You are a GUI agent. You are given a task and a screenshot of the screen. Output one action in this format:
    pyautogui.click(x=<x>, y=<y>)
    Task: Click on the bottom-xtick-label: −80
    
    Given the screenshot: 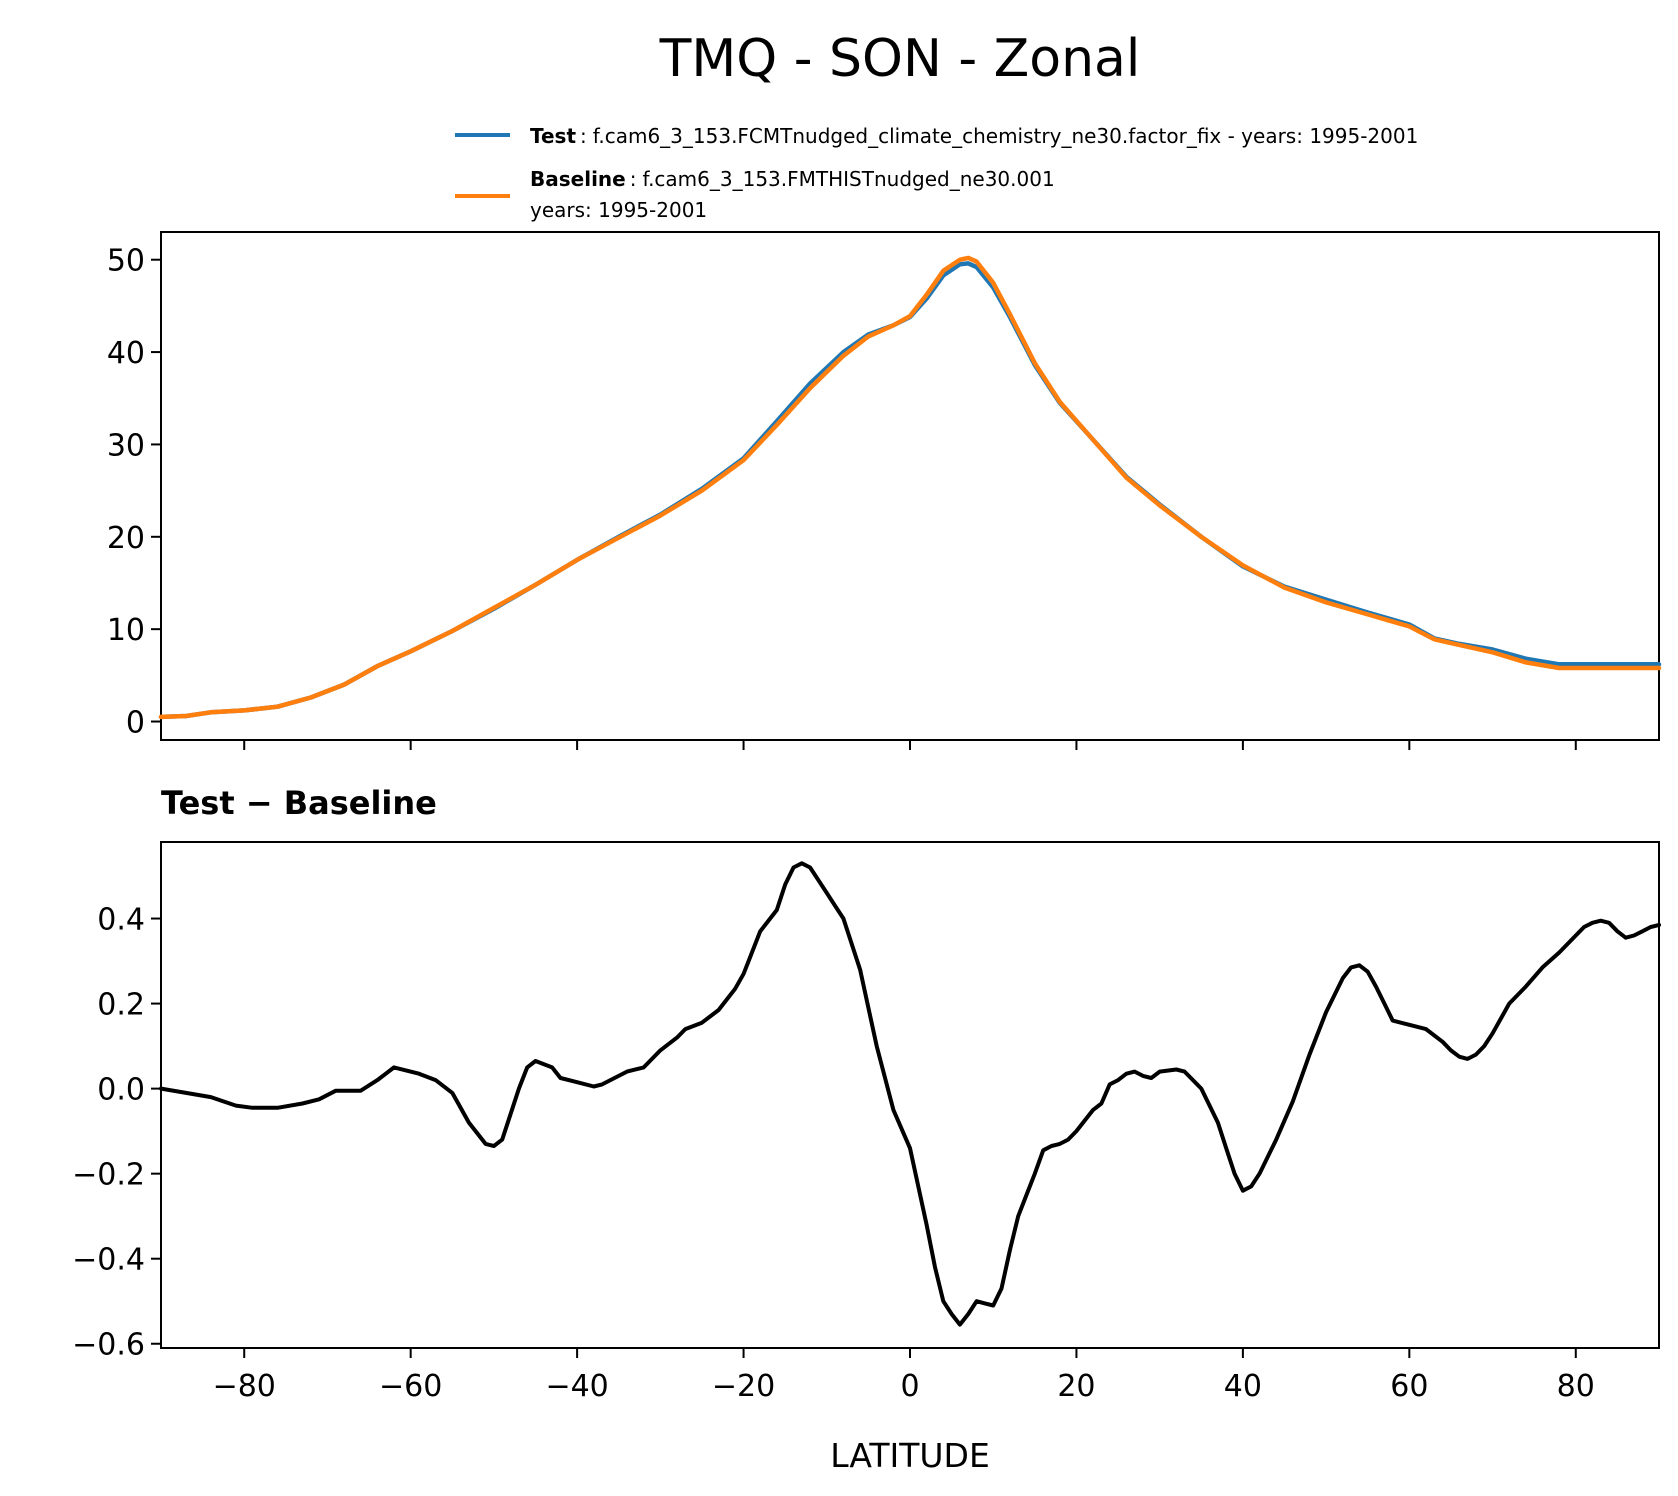 What is the action you would take?
    pyautogui.click(x=244, y=1386)
    